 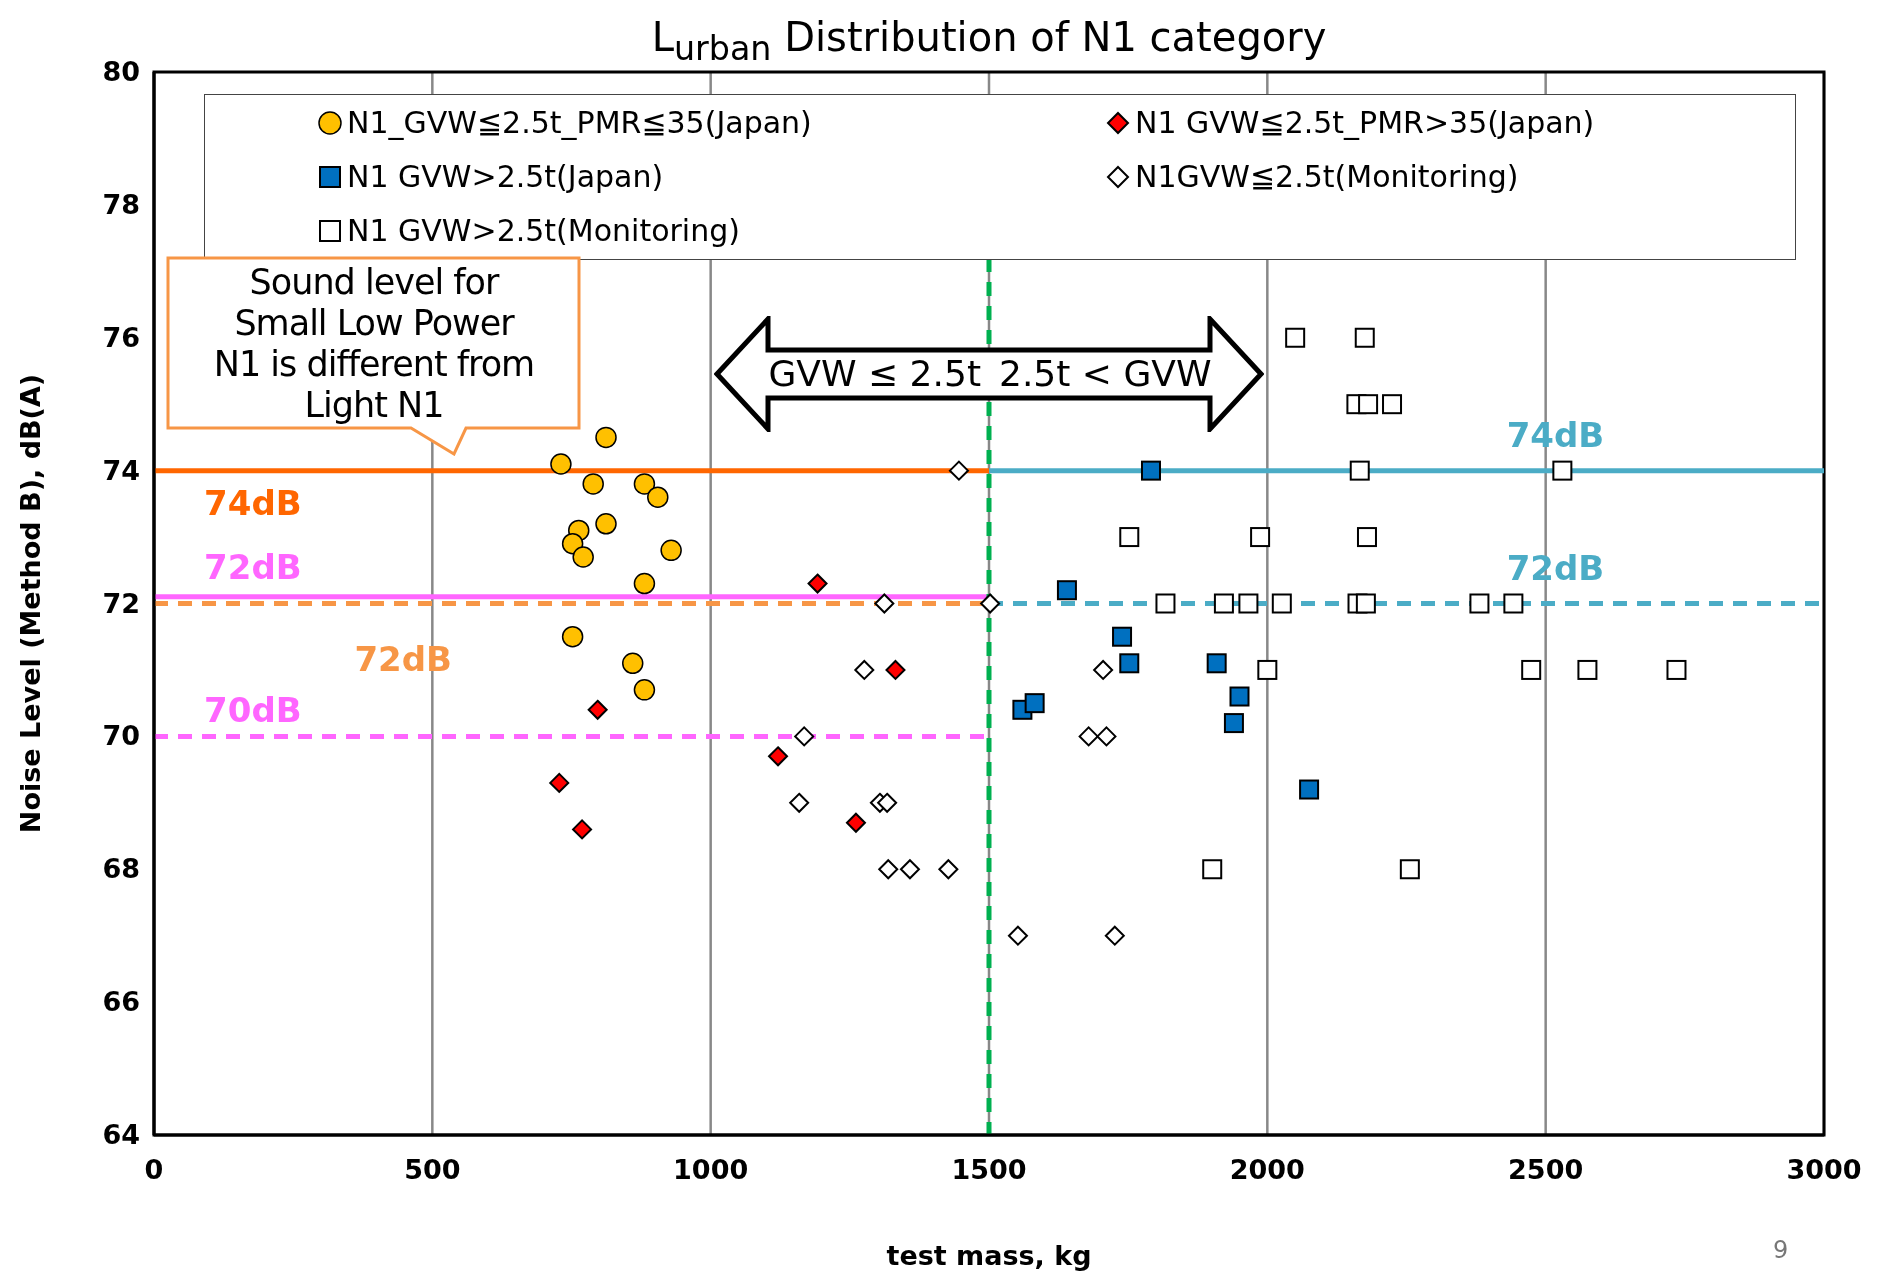 I want to click on annotation: 2.5t < GVW, so click(x=1105, y=373).